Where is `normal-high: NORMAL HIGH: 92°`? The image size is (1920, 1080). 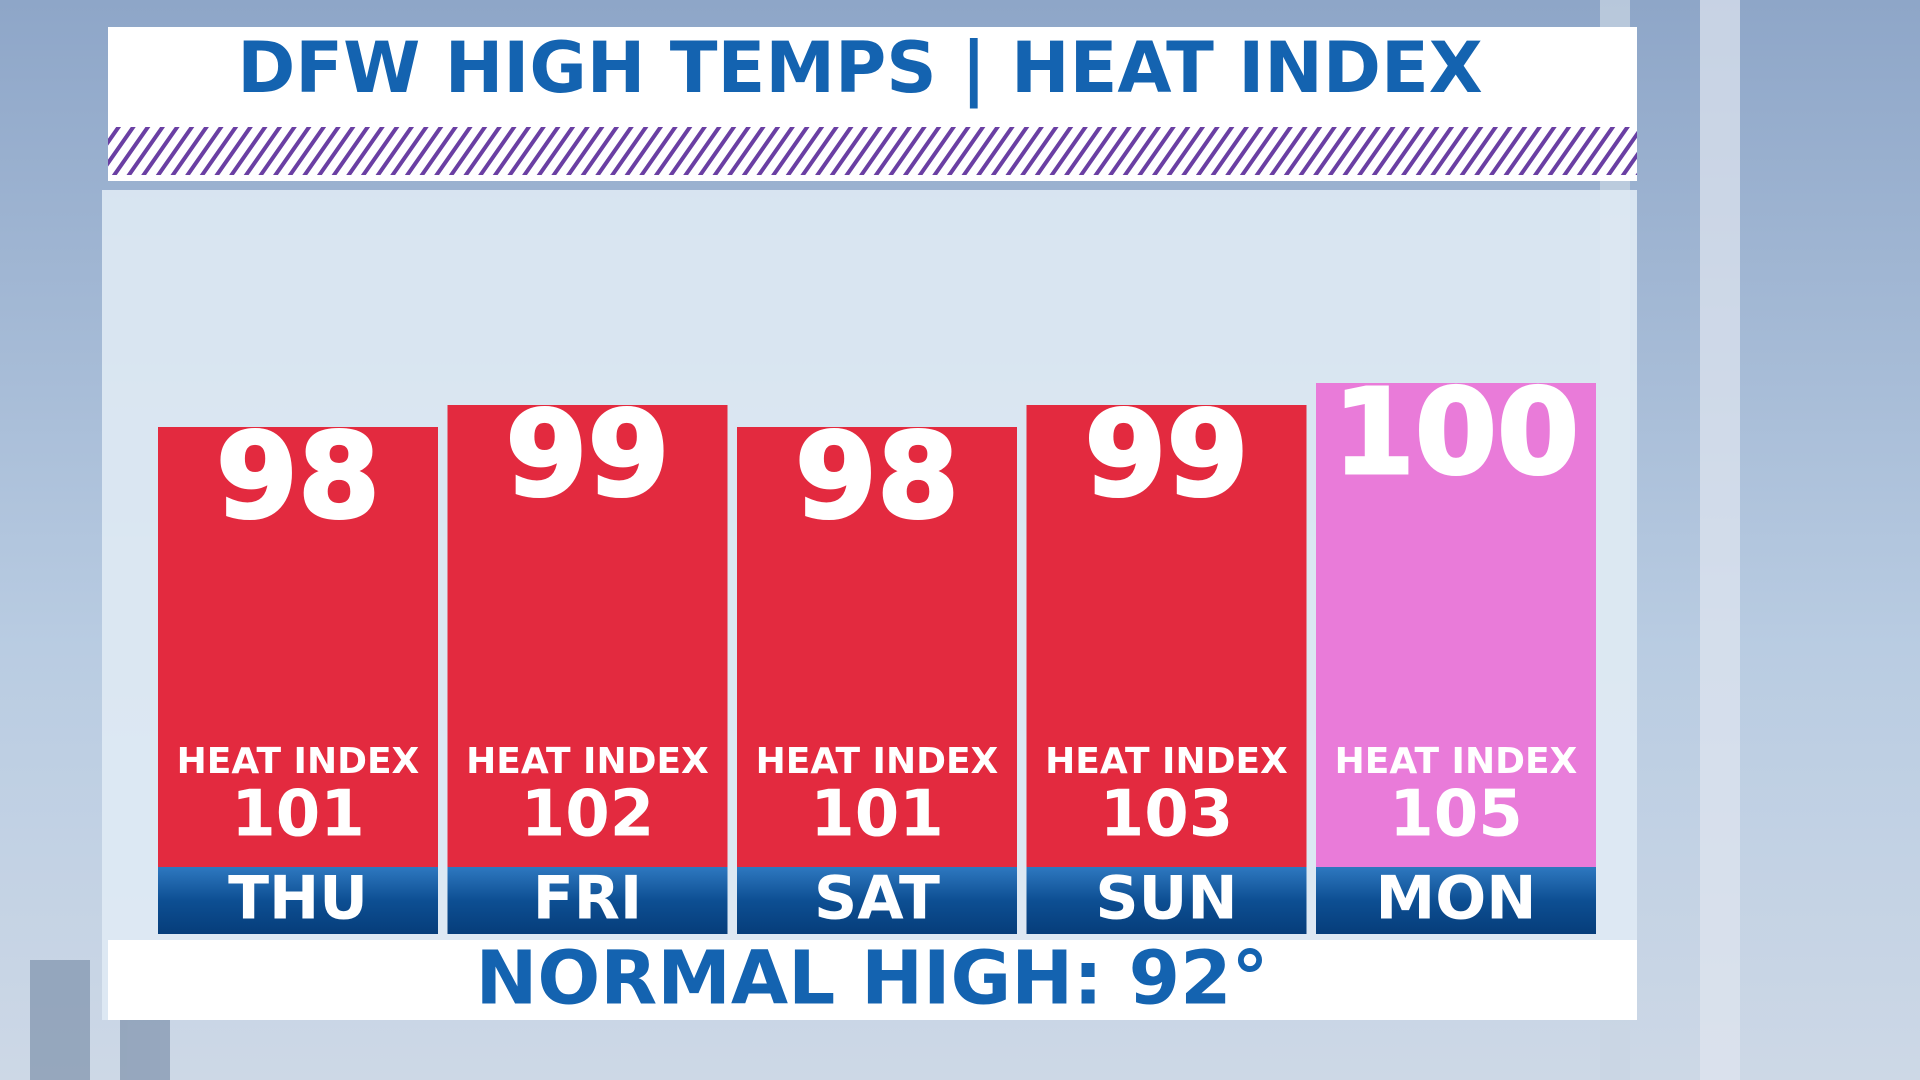
normal-high: NORMAL HIGH: 92° is located at coordinates (871, 979).